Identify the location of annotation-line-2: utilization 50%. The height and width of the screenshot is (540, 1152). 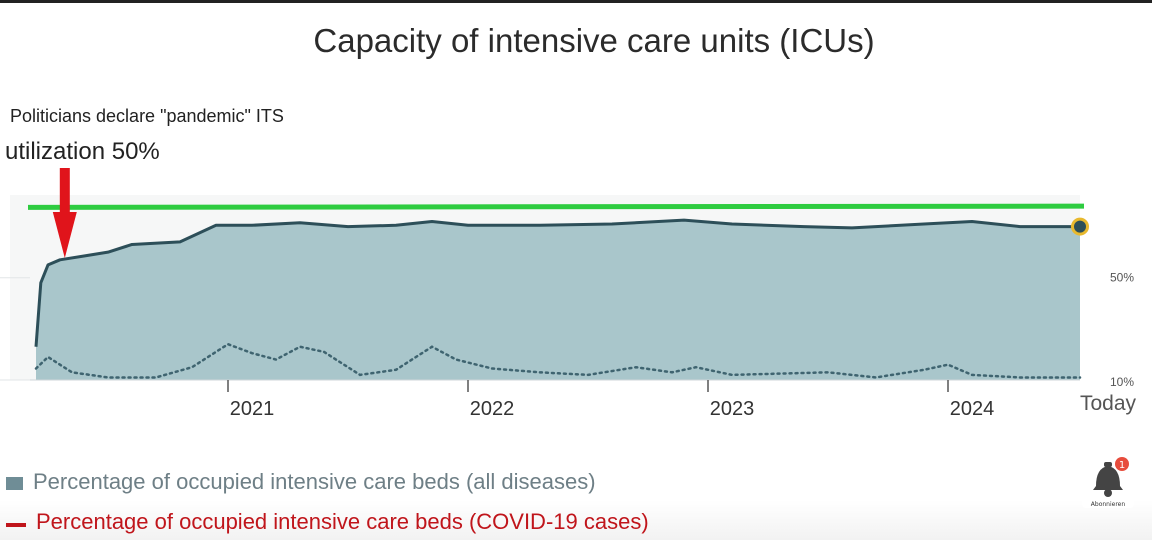
(82, 151).